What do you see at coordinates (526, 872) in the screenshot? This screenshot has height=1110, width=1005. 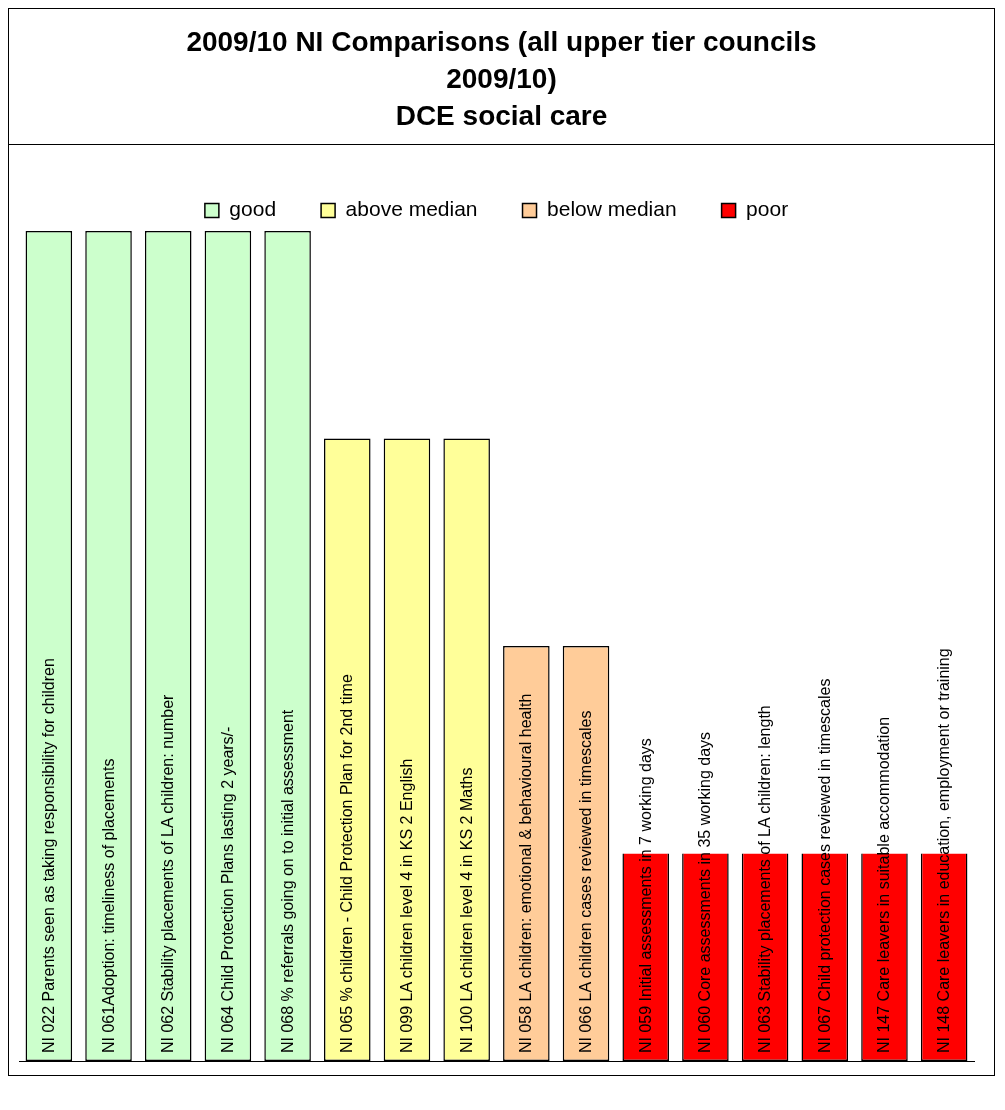 I see `x-tick-label: NI 058 LA children: emotional & behavioural health` at bounding box center [526, 872].